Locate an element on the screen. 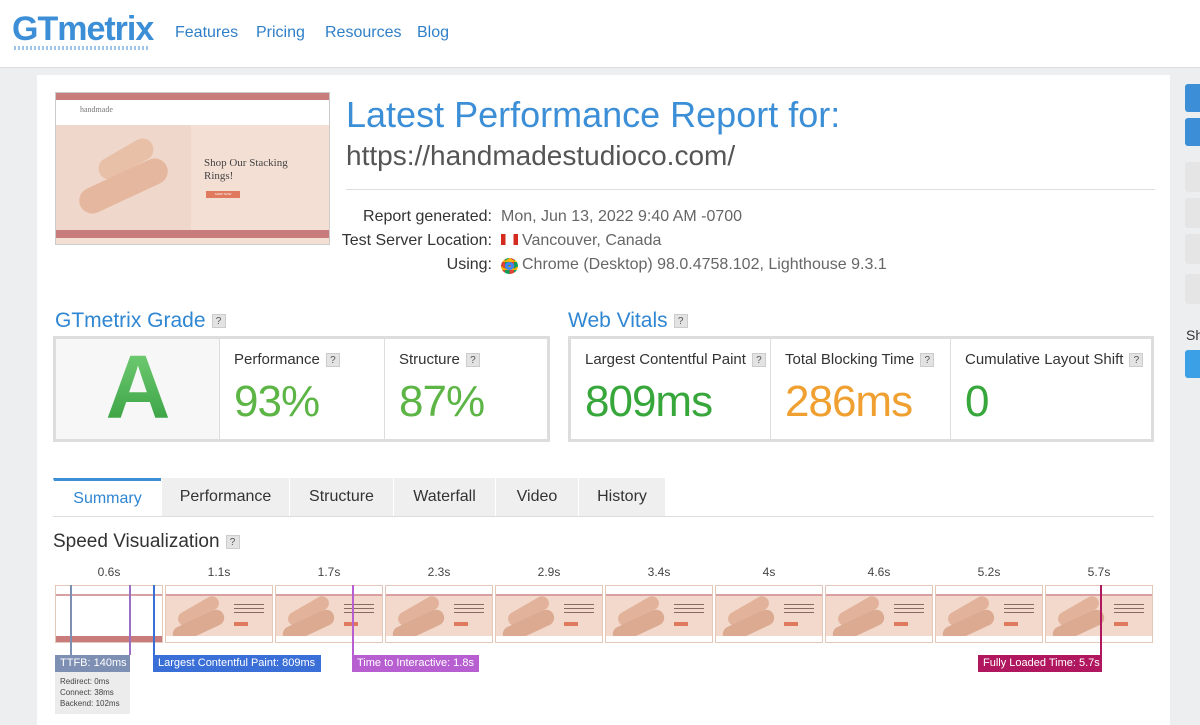 Image resolution: width=1200 pixels, height=725 pixels. logo-underline is located at coordinates (82, 48).